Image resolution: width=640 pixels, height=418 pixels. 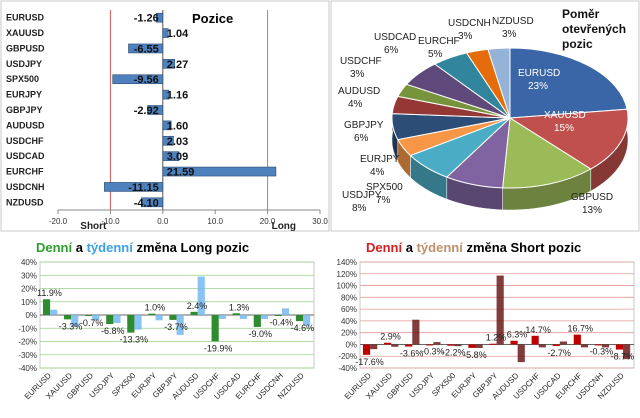 I want to click on category-label-spx500: SPX500, so click(x=22, y=79).